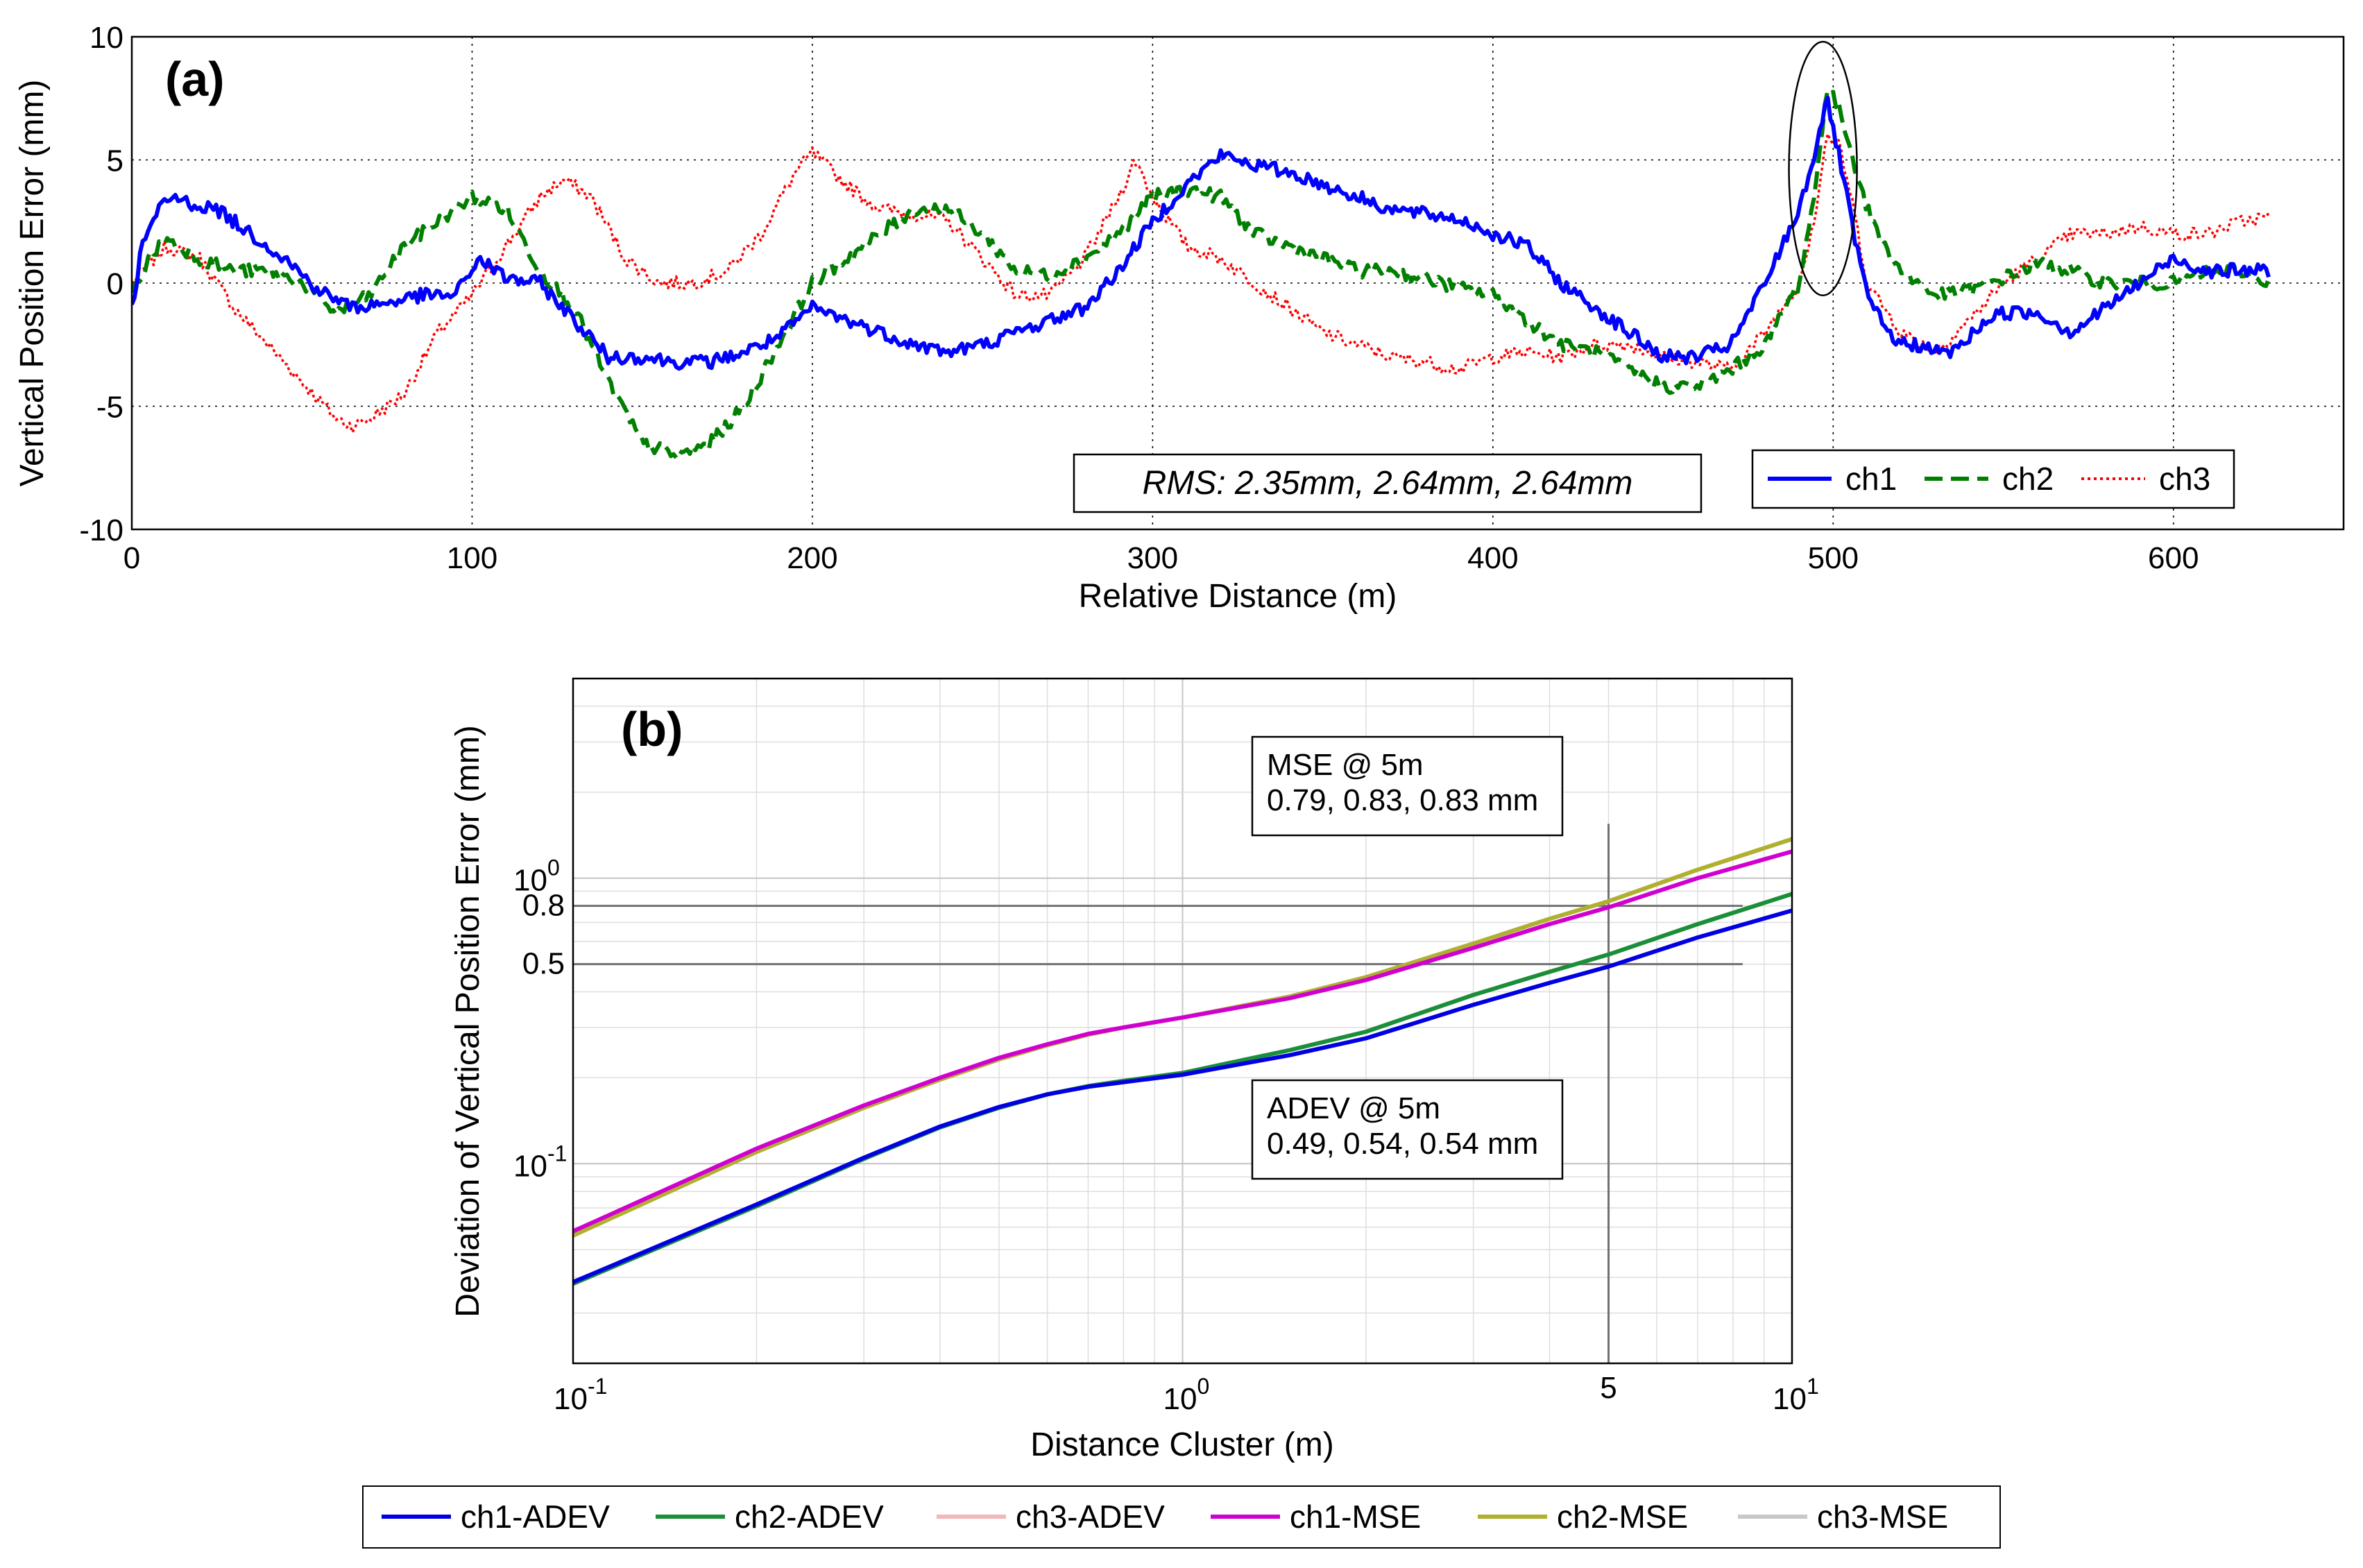  Describe the element at coordinates (543, 906) in the screenshot. I see `panel-b-ref-ytick-label: 0.8` at that location.